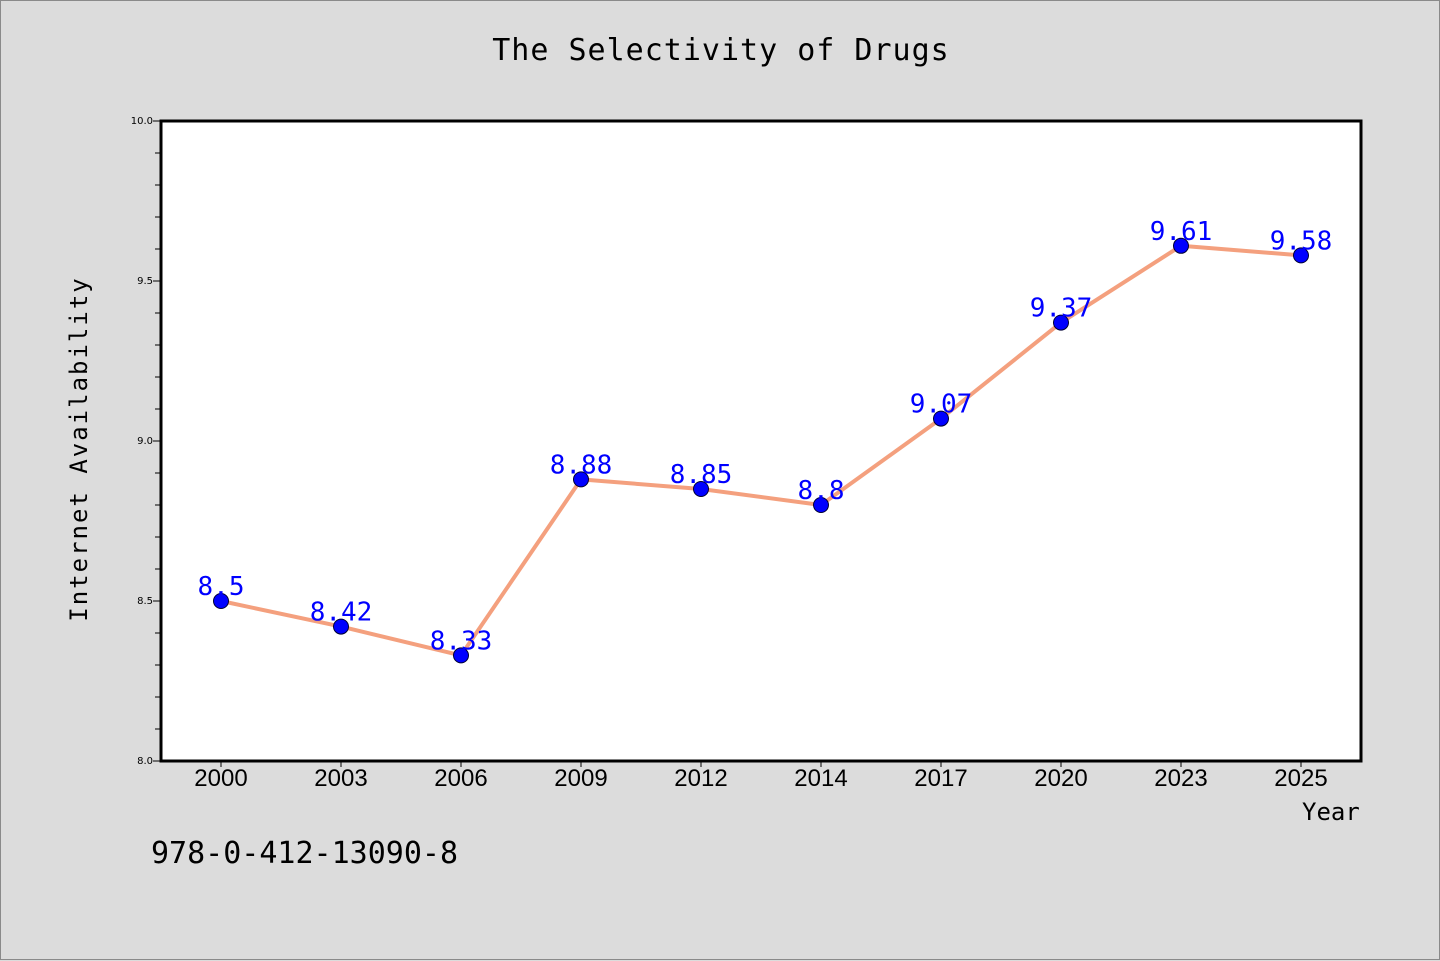  Describe the element at coordinates (145, 761) in the screenshot. I see `y-tick-label: 8.0` at that location.